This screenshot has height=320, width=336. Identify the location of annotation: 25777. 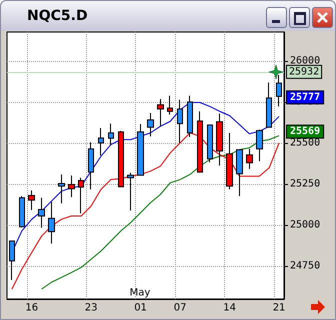
(305, 97).